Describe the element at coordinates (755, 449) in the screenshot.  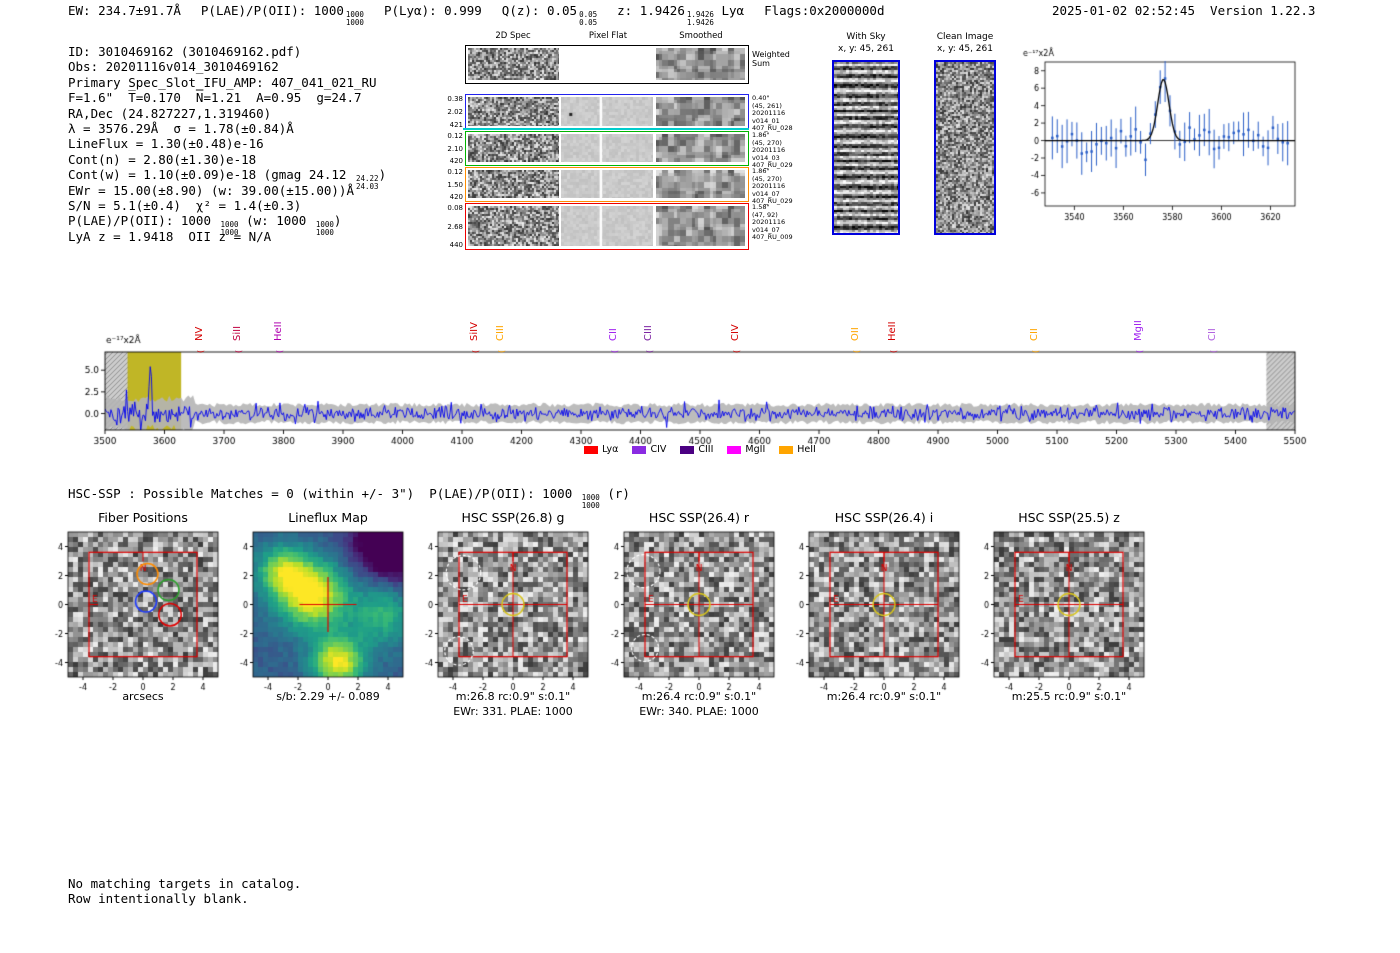
I see `legend-label: MgII` at that location.